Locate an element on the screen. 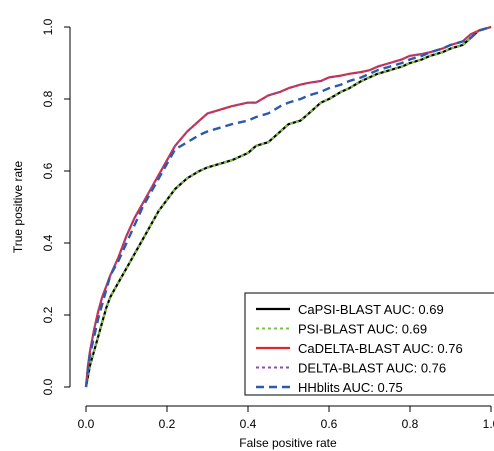  x-tick-label: 0.6 is located at coordinates (329, 424).